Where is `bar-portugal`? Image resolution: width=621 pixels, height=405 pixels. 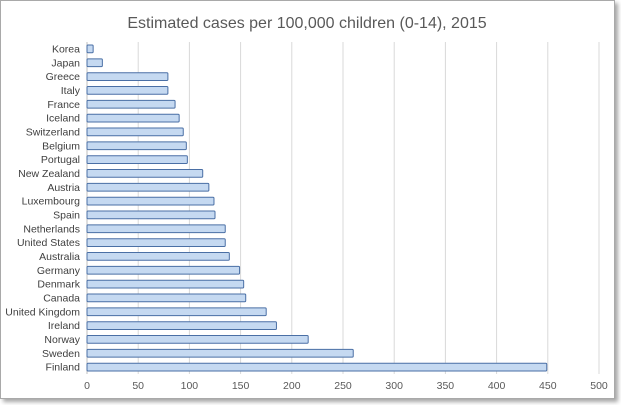
bar-portugal is located at coordinates (137, 159).